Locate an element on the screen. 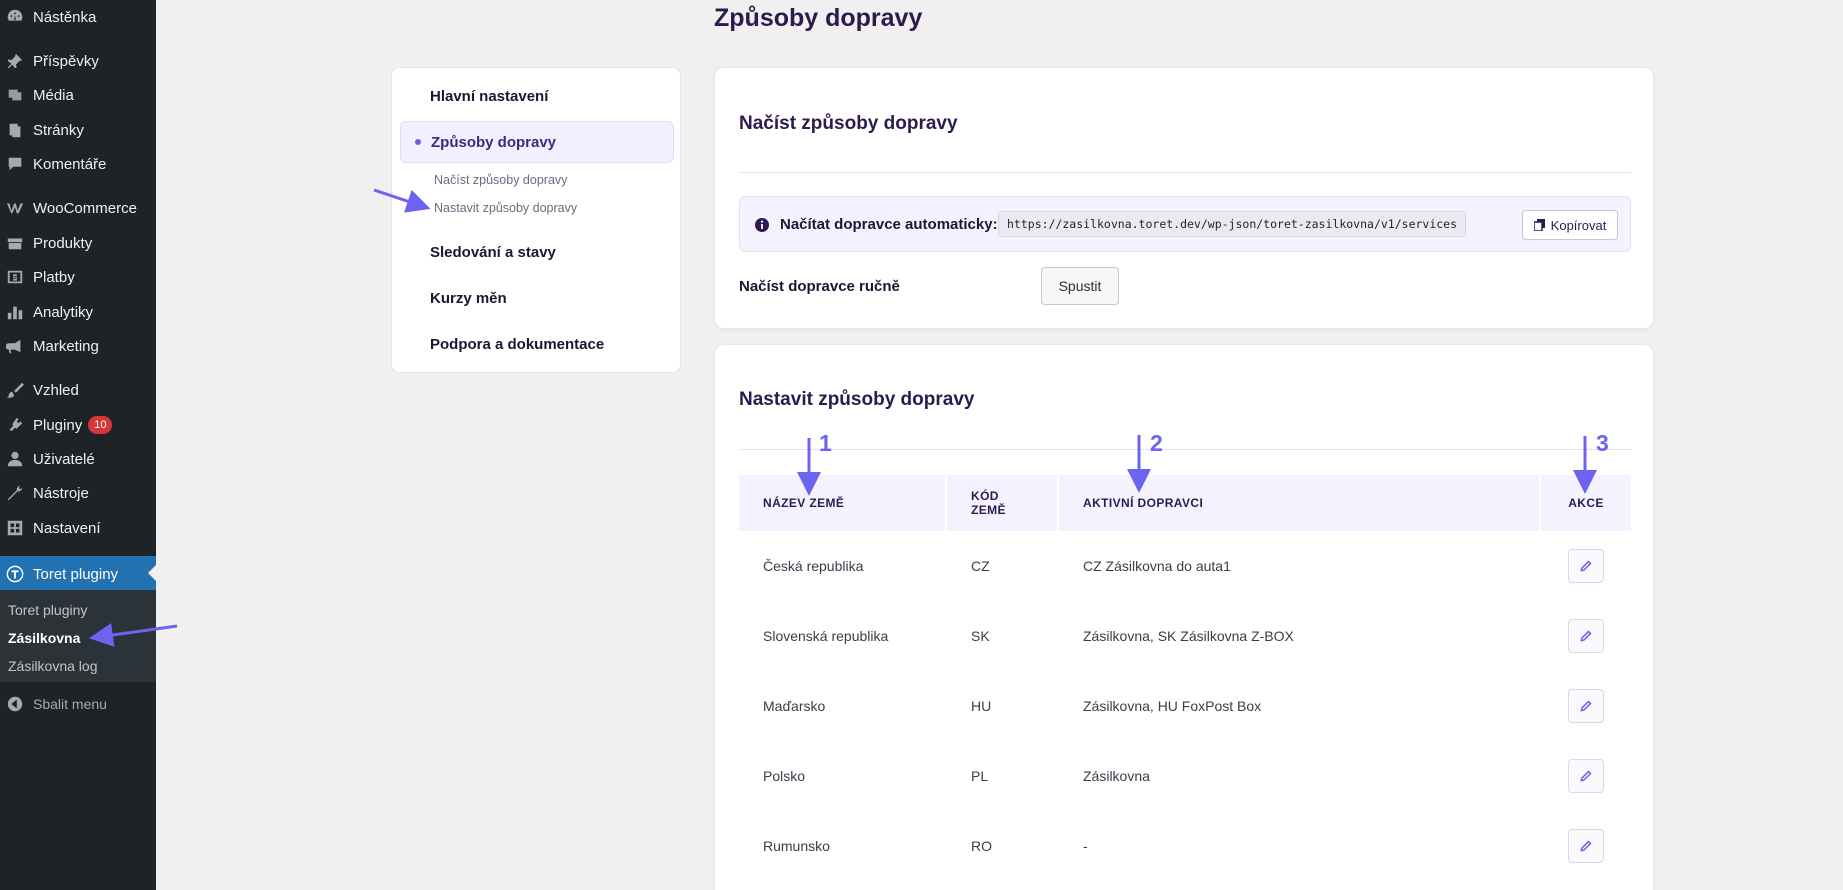  manual-load-label: Načíst dopravce ručně is located at coordinates (819, 286).